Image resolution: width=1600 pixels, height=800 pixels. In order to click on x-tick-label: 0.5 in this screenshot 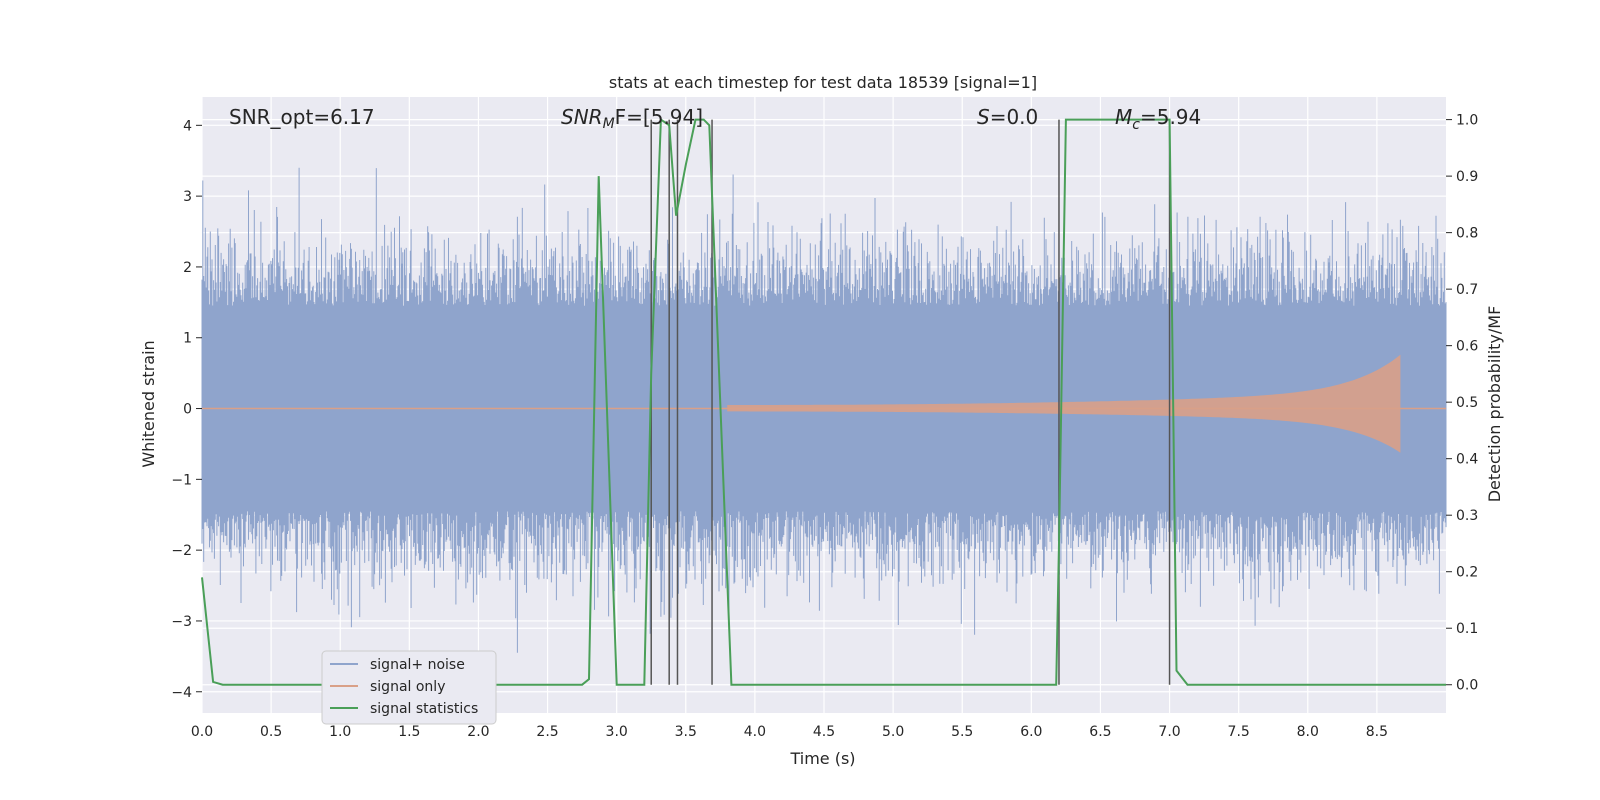, I will do `click(271, 732)`.